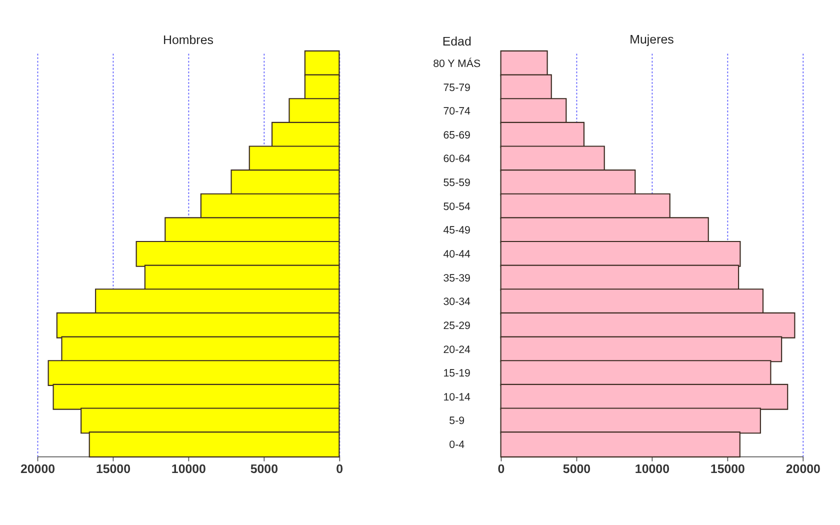 This screenshot has width=840, height=525. I want to click on y-axis-title: Edad, so click(457, 41).